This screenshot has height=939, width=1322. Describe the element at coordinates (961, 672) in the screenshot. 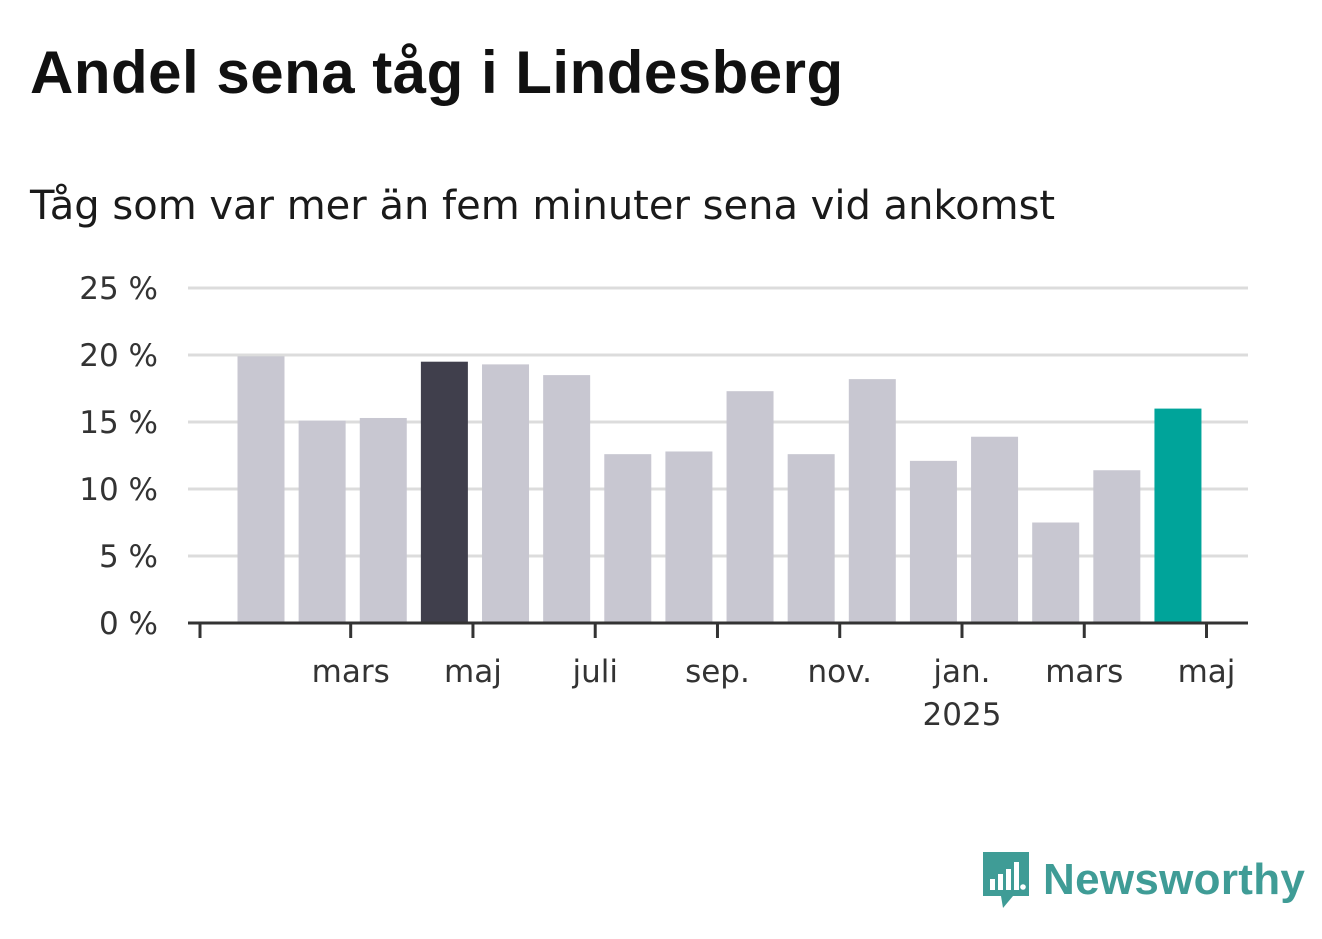

I see `x-tick-label: jan.` at that location.